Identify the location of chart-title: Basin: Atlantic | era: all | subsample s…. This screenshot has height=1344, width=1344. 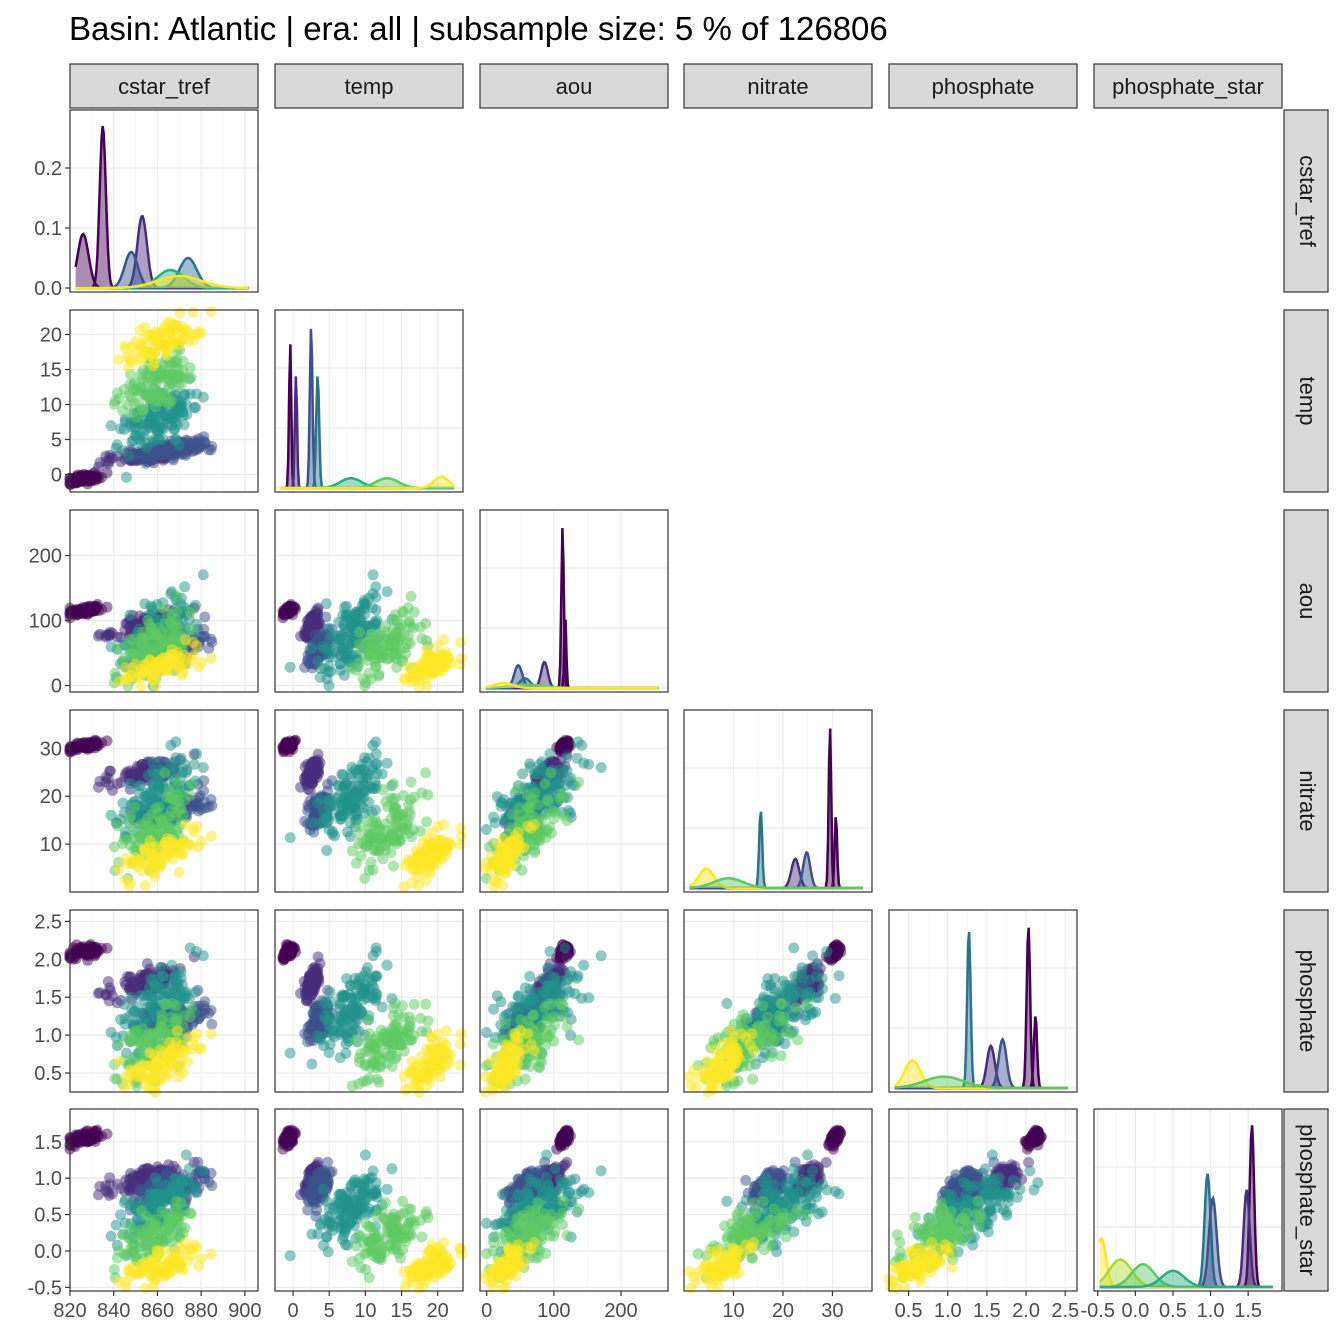
(478, 28).